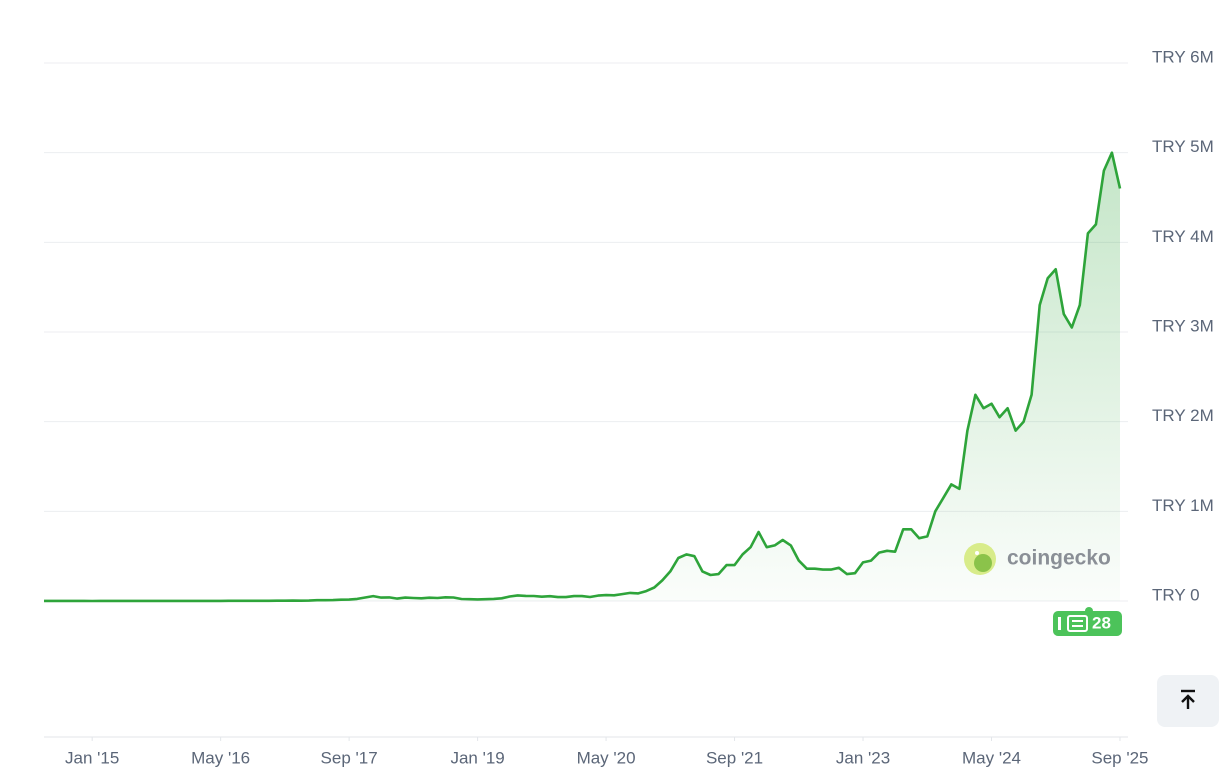 The height and width of the screenshot is (774, 1221). Describe the element at coordinates (1183, 415) in the screenshot. I see `y-tick-label: TRY 2M` at that location.